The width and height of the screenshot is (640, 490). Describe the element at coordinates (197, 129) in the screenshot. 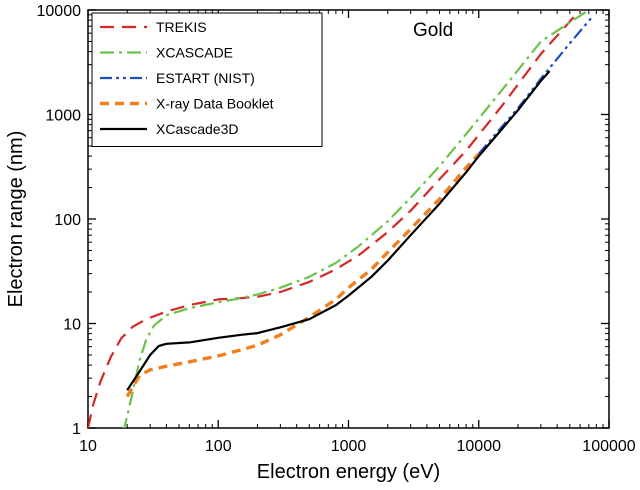

I see `legend-label: XCascade3D` at that location.